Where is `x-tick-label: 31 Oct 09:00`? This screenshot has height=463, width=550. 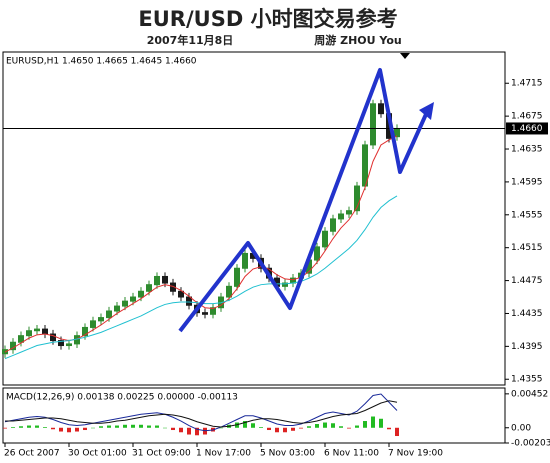
x-tick-label: 31 Oct 09:00 is located at coordinates (161, 454).